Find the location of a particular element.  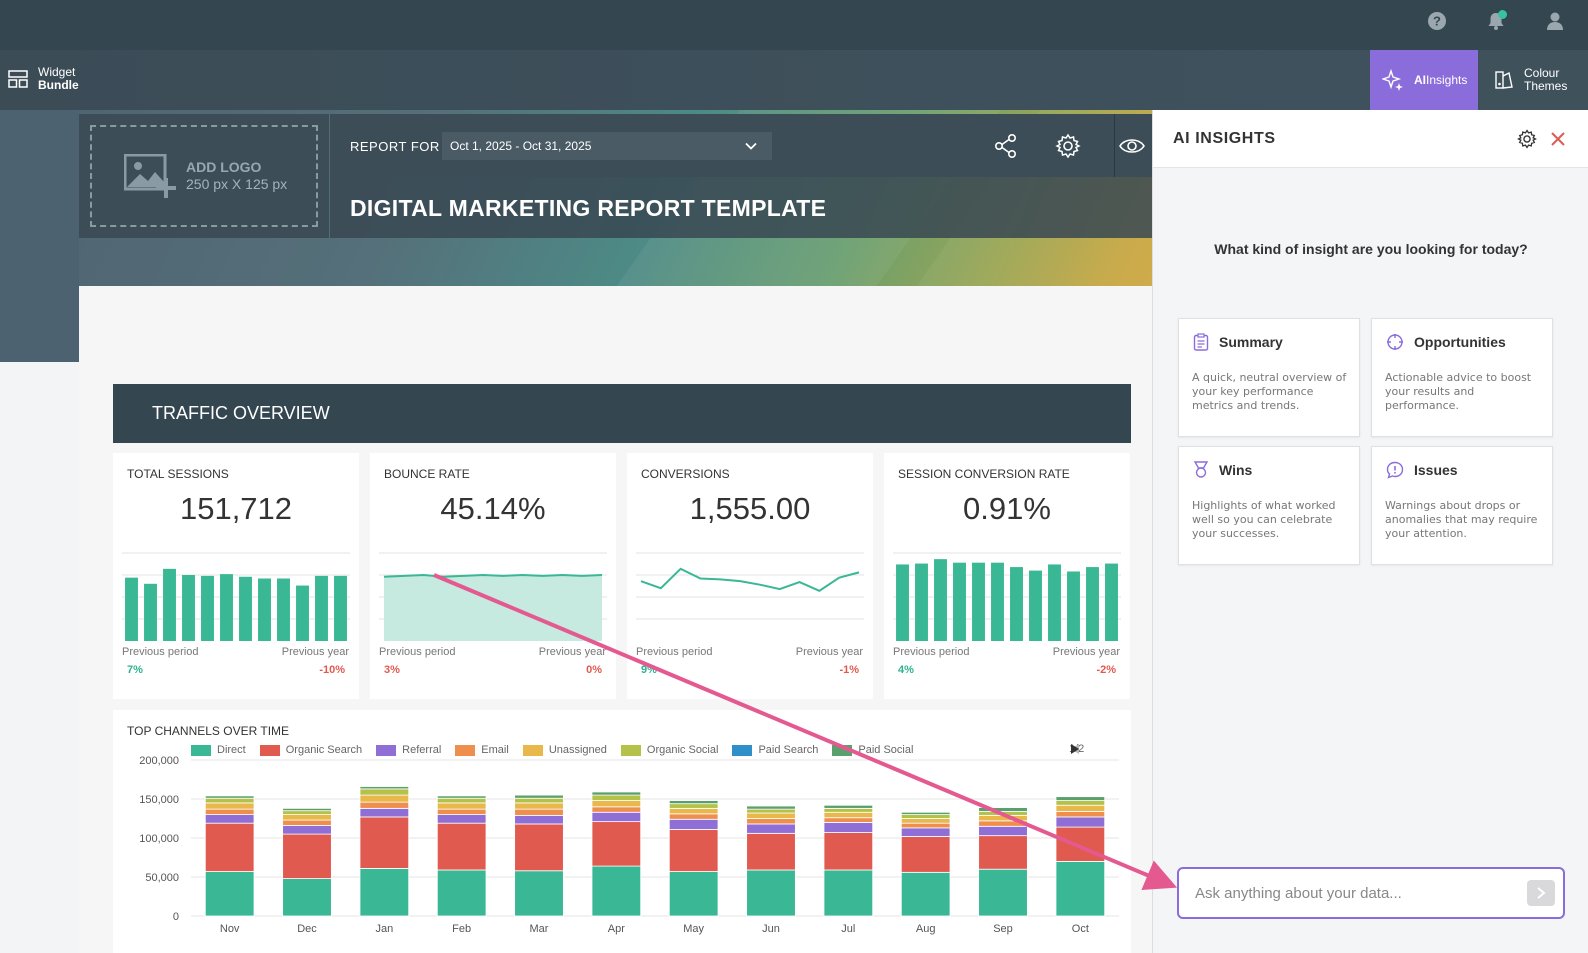

prev-period-change: 9% is located at coordinates (649, 670).